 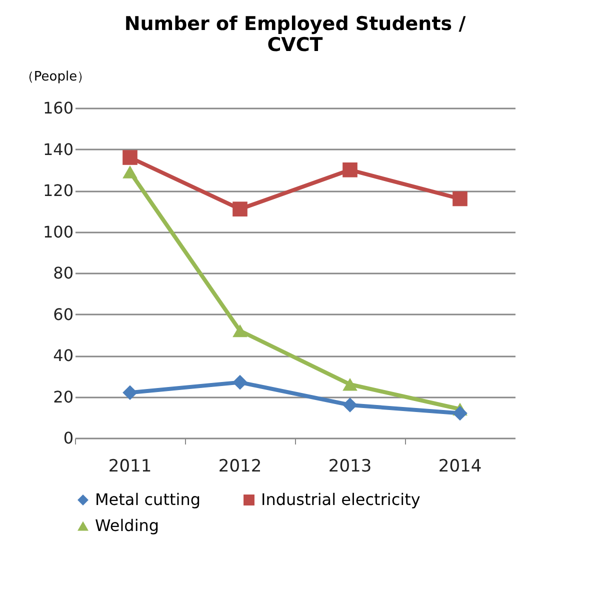 What do you see at coordinates (58, 232) in the screenshot?
I see `y-tick-label: 100` at bounding box center [58, 232].